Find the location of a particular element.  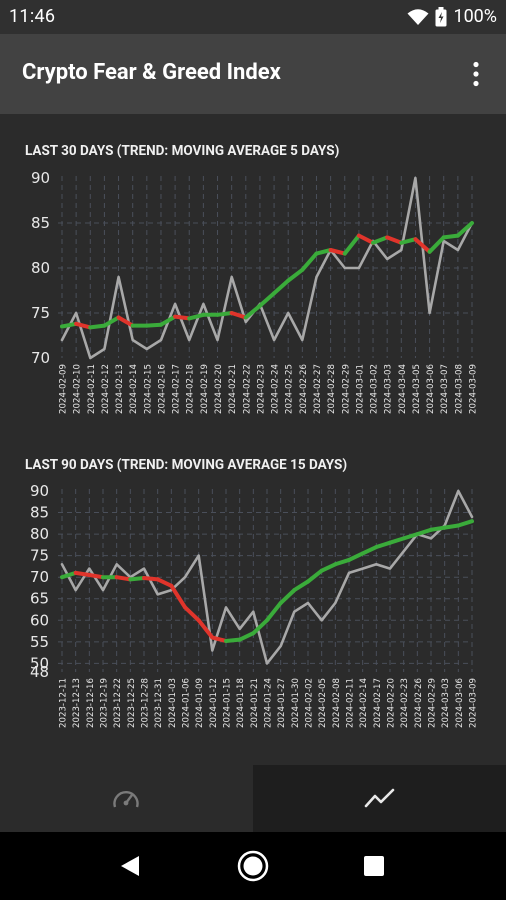

x-tick-label: 2024-02-15 is located at coordinates (148, 389).